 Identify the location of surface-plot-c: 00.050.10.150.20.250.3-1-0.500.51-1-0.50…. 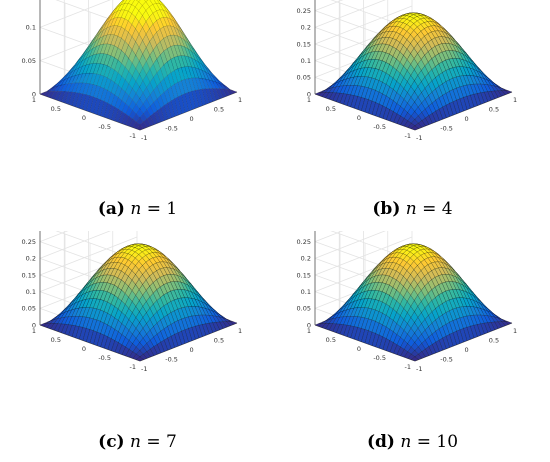
(132, 302).